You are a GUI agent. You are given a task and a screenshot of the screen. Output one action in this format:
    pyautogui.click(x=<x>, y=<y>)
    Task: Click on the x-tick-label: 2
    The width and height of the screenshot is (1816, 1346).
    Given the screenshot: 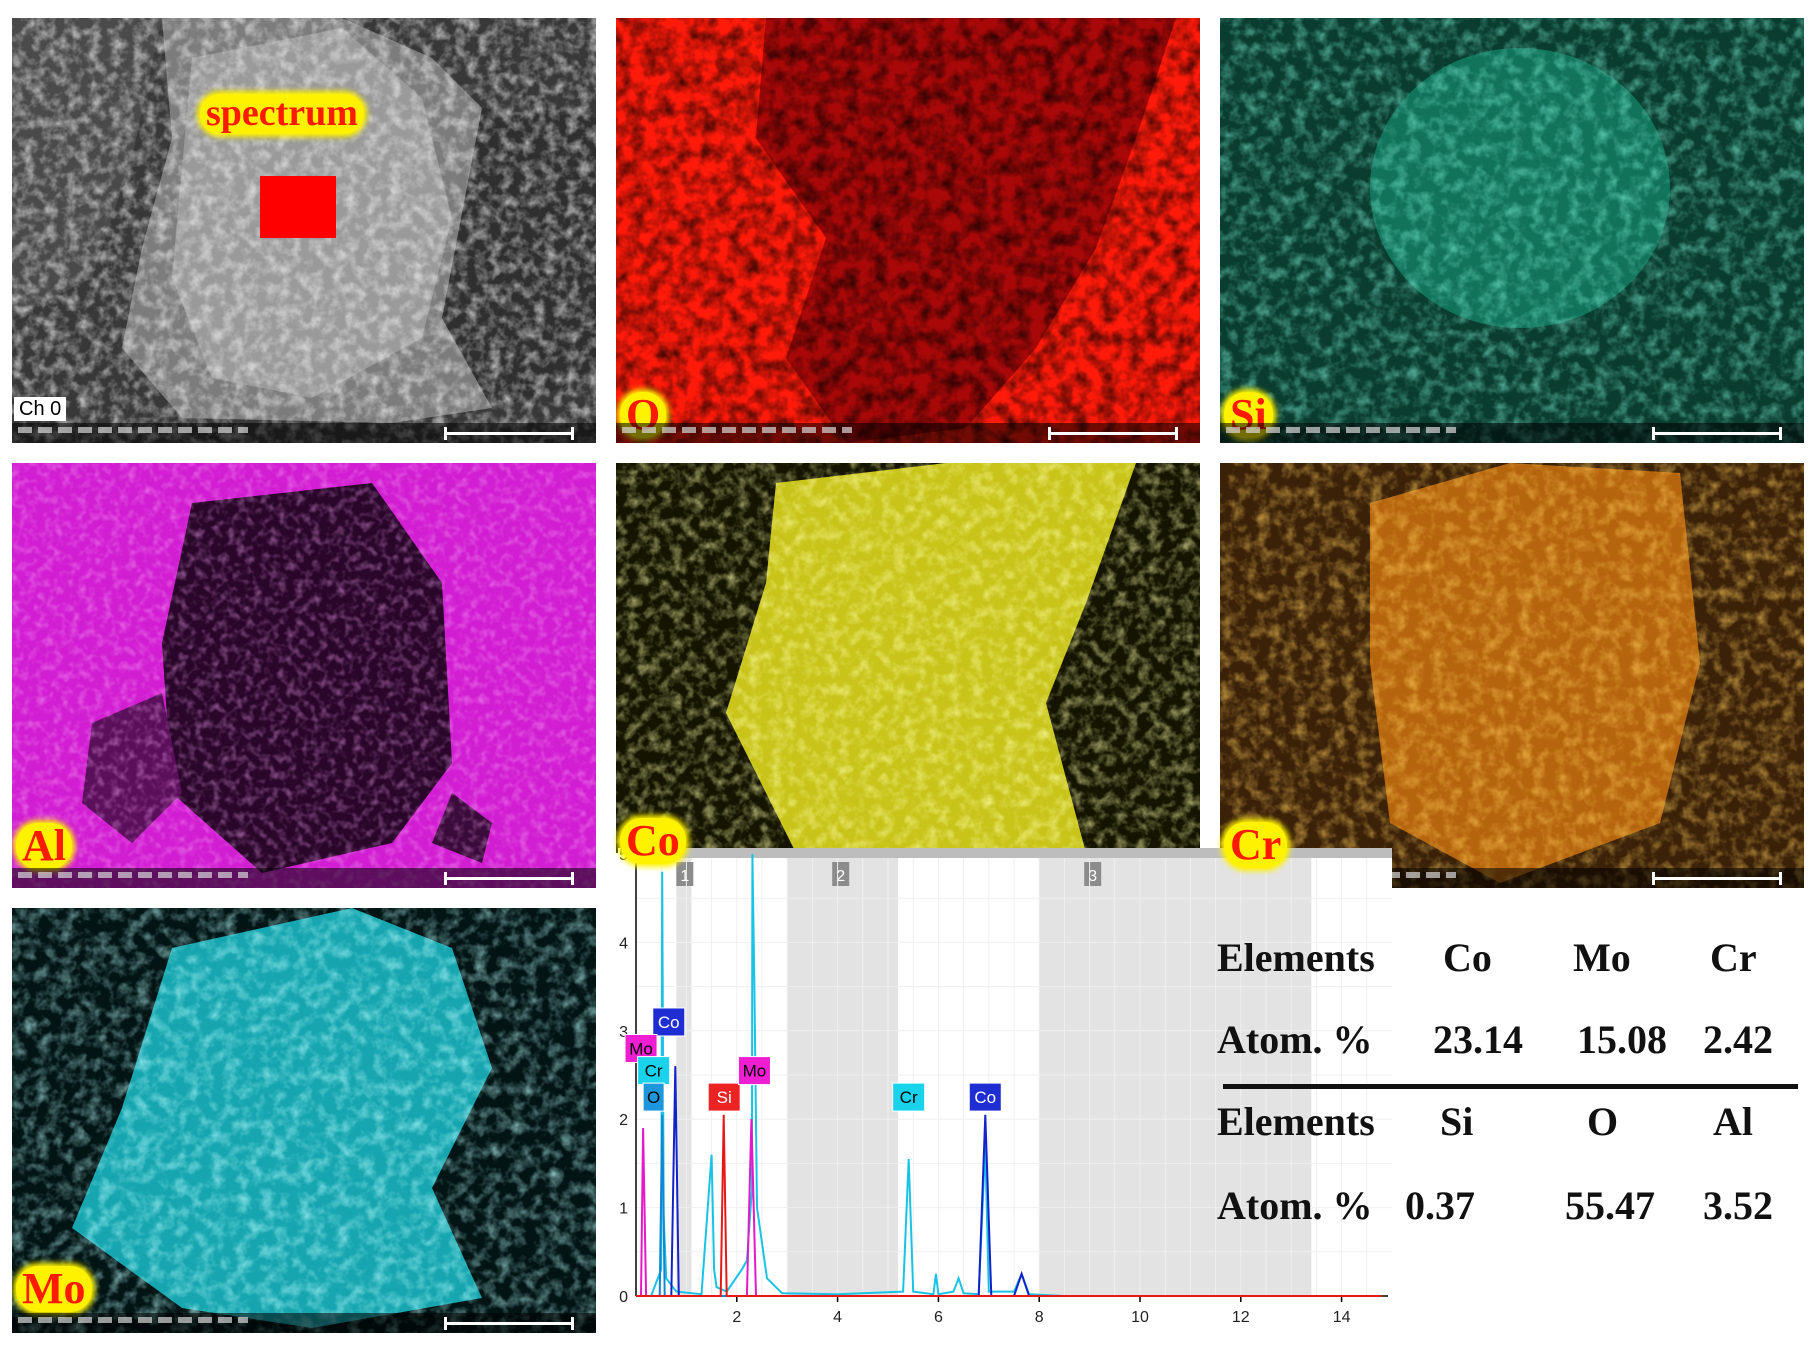 What is the action you would take?
    pyautogui.click(x=736, y=1317)
    